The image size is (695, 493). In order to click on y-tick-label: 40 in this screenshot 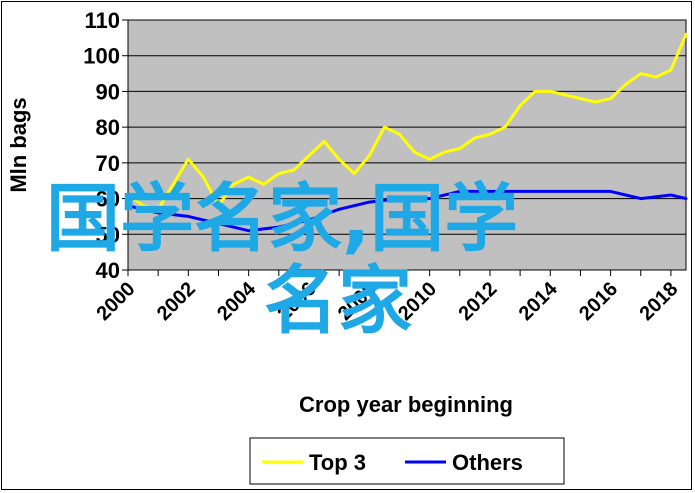, I will do `click(108, 270)`.